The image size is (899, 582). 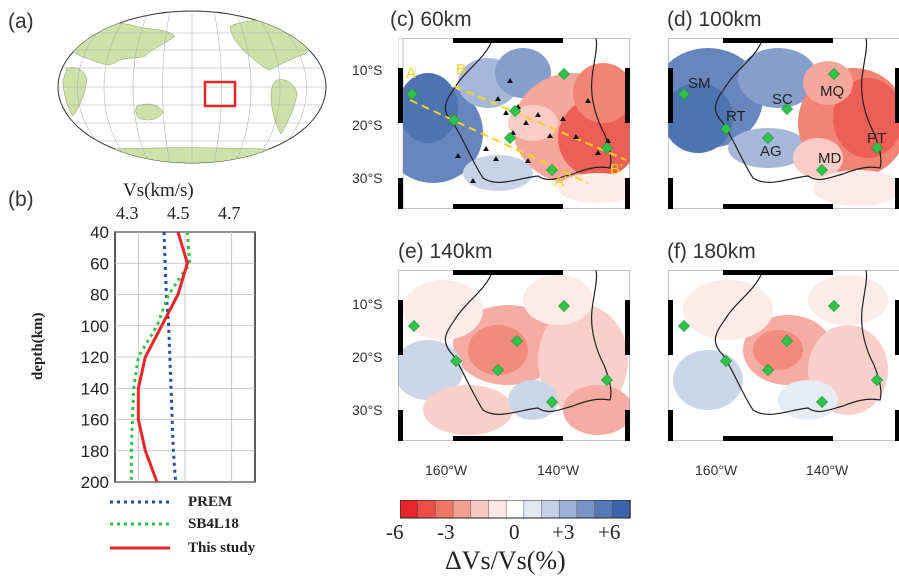 What do you see at coordinates (367, 70) in the screenshot?
I see `map-c-lat-10: 10°S` at bounding box center [367, 70].